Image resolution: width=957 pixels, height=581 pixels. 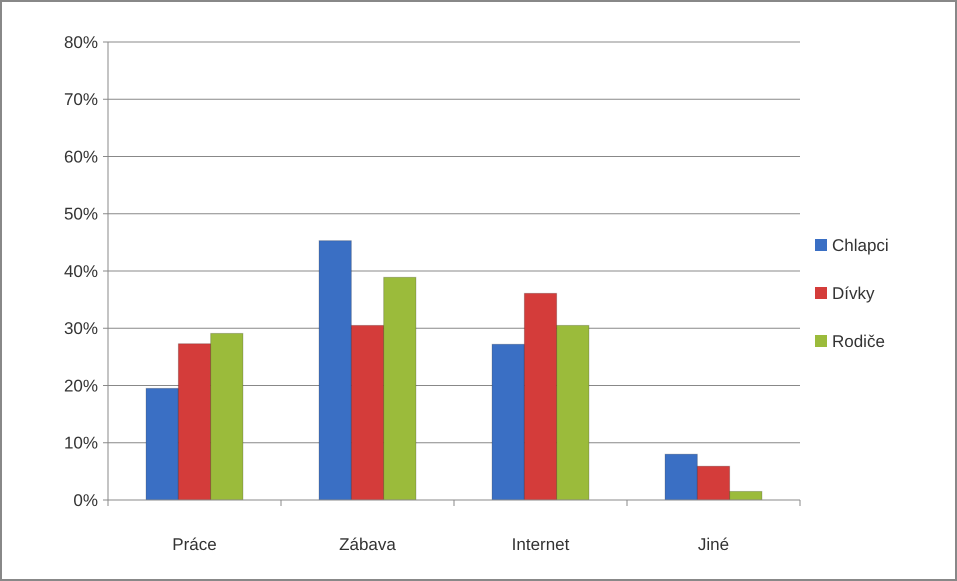 What do you see at coordinates (853, 293) in the screenshot?
I see `legend-label: Dívky` at bounding box center [853, 293].